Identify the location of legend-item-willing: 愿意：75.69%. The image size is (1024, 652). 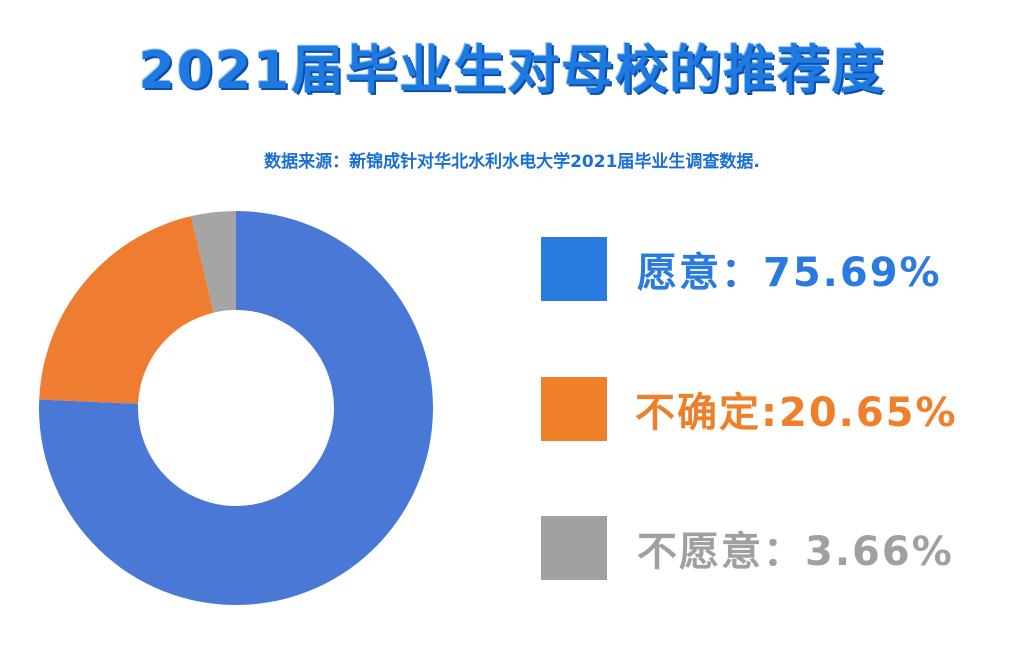
(741, 269).